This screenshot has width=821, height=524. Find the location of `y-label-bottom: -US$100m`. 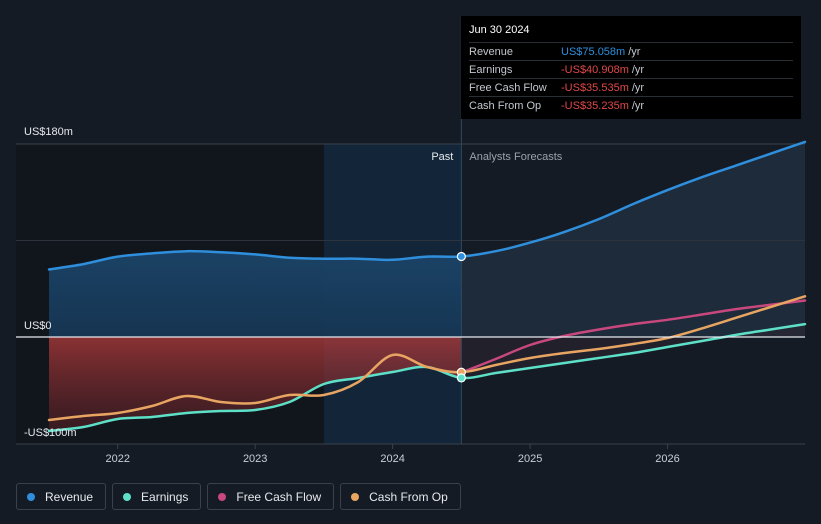

y-label-bottom: -US$100m is located at coordinates (50, 433).